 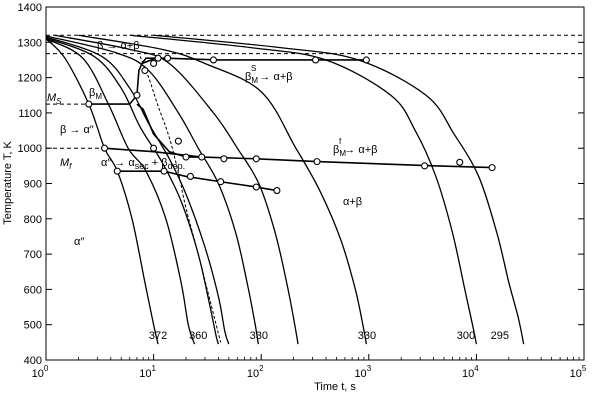 I want to click on y-tick-label-9: 1300, so click(x=30, y=43).